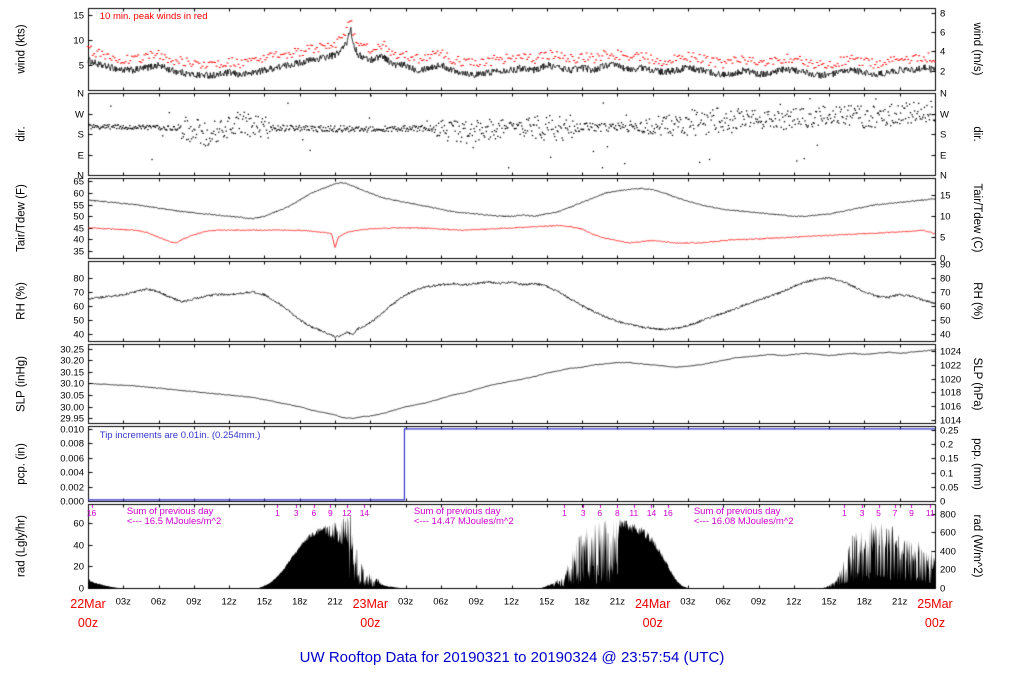 The width and height of the screenshot is (1024, 700). What do you see at coordinates (943, 51) in the screenshot?
I see `wind-right-tick-label: 4` at bounding box center [943, 51].